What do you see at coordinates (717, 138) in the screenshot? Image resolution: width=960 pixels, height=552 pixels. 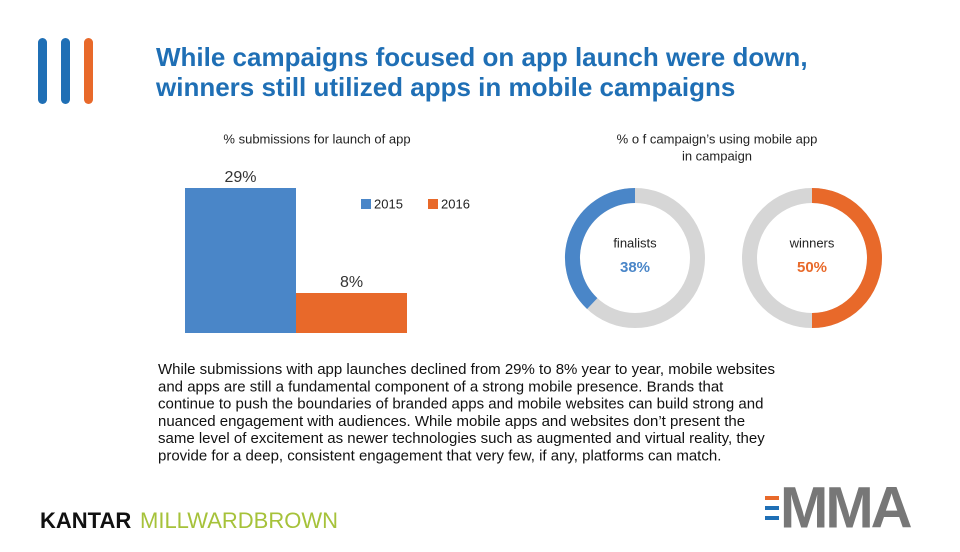 I see `chart-title: % o f campaign’s using mobile app` at bounding box center [717, 138].